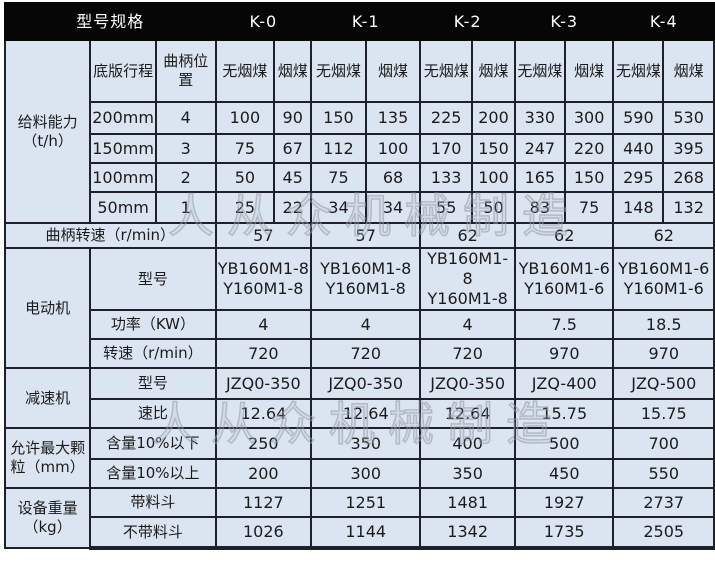  Describe the element at coordinates (123, 71) in the screenshot. I see `stroke-header-cell: 底版行程` at that location.